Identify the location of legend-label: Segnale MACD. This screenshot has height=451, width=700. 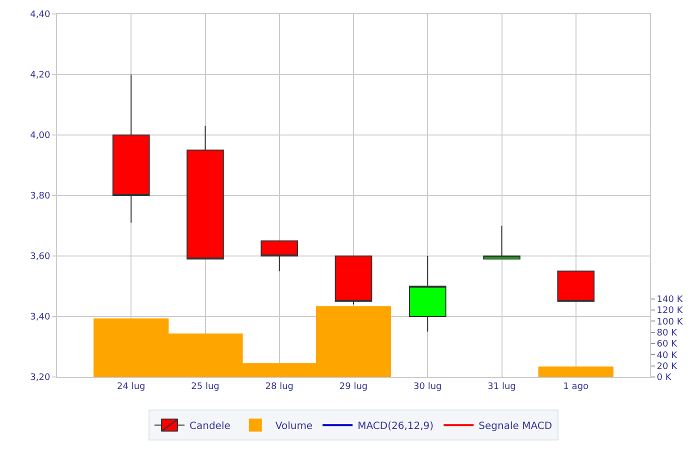
(515, 426).